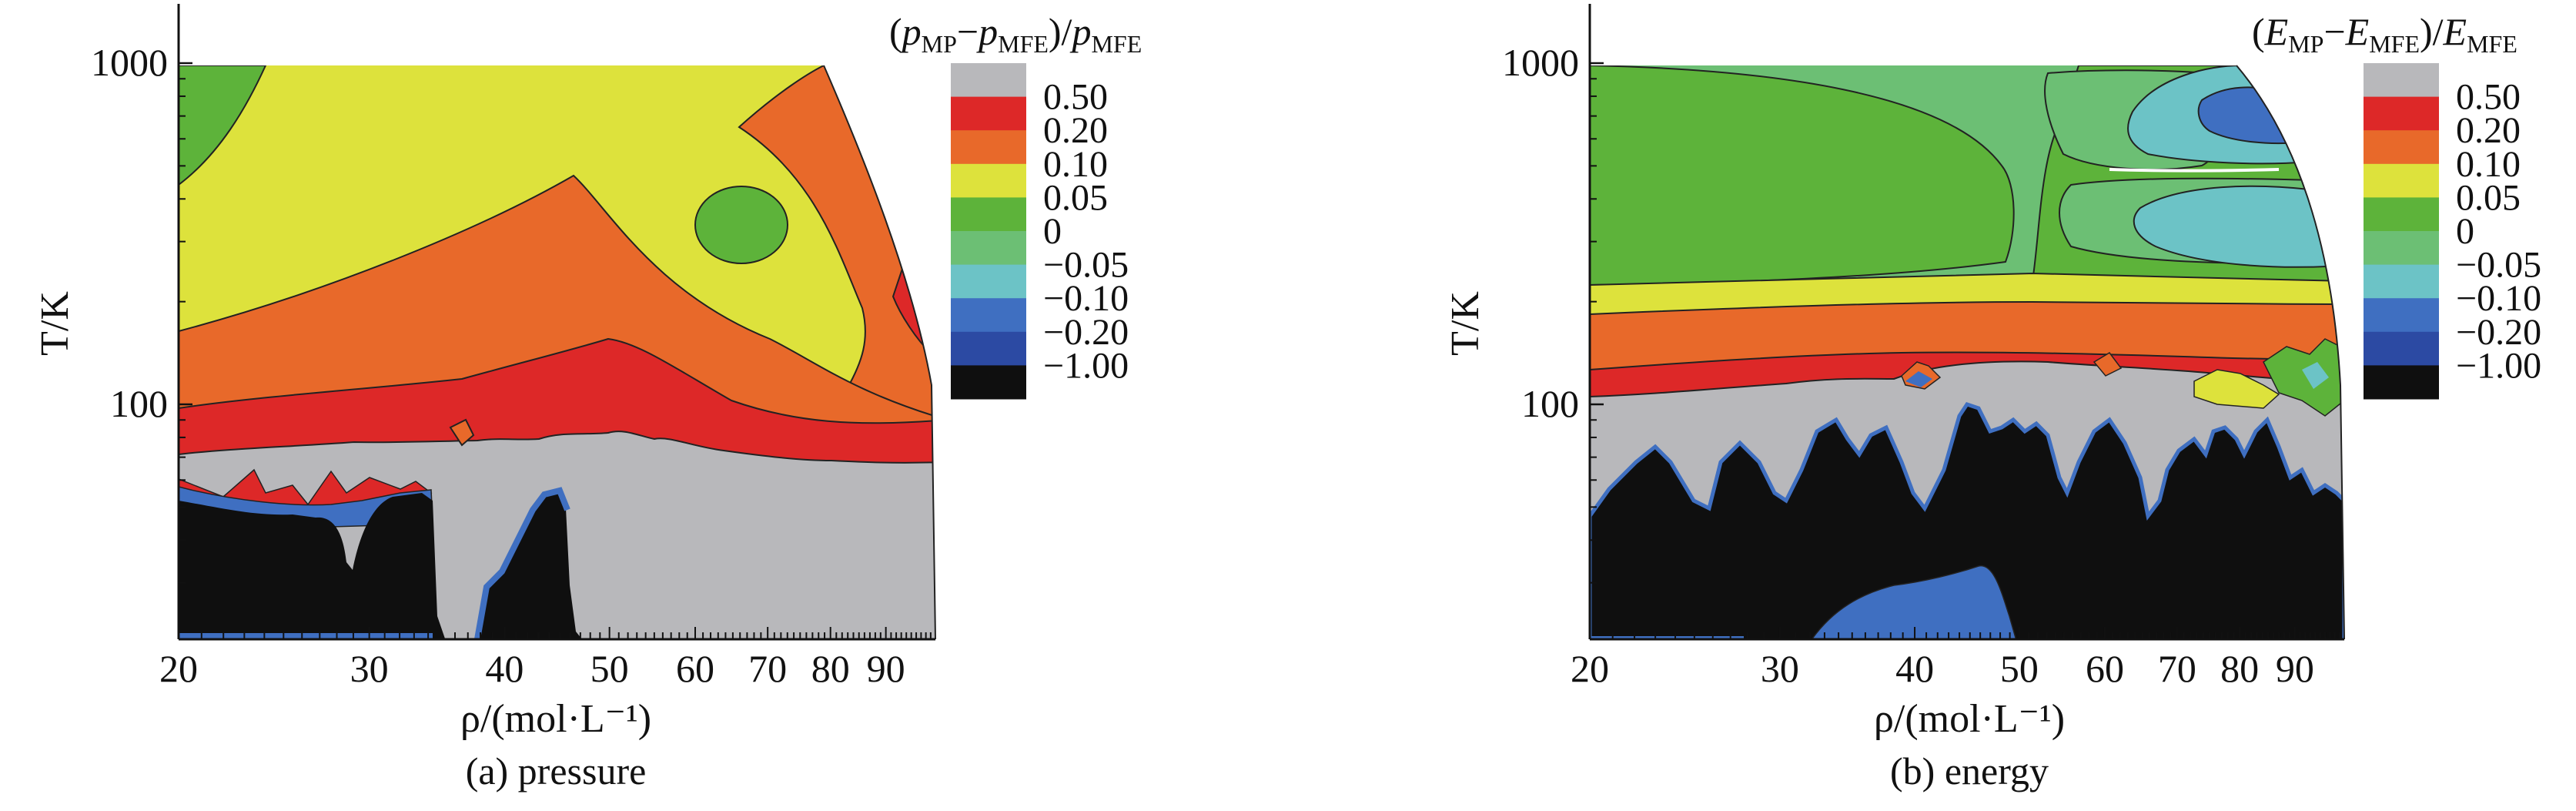  What do you see at coordinates (313, 566) in the screenshot?
I see `region-black-left` at bounding box center [313, 566].